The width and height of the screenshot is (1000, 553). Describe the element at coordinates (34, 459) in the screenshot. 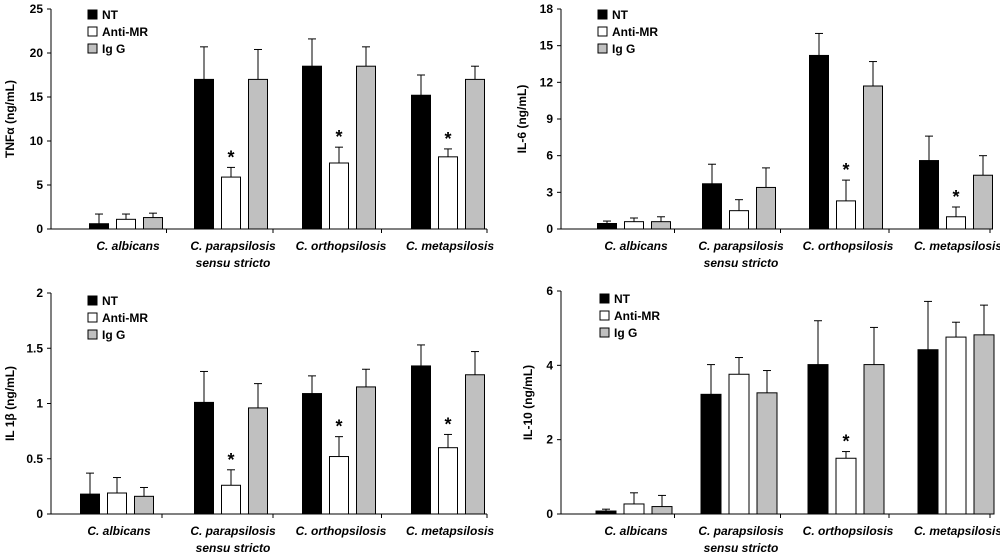

I see `y-tick-label: 0.5` at that location.